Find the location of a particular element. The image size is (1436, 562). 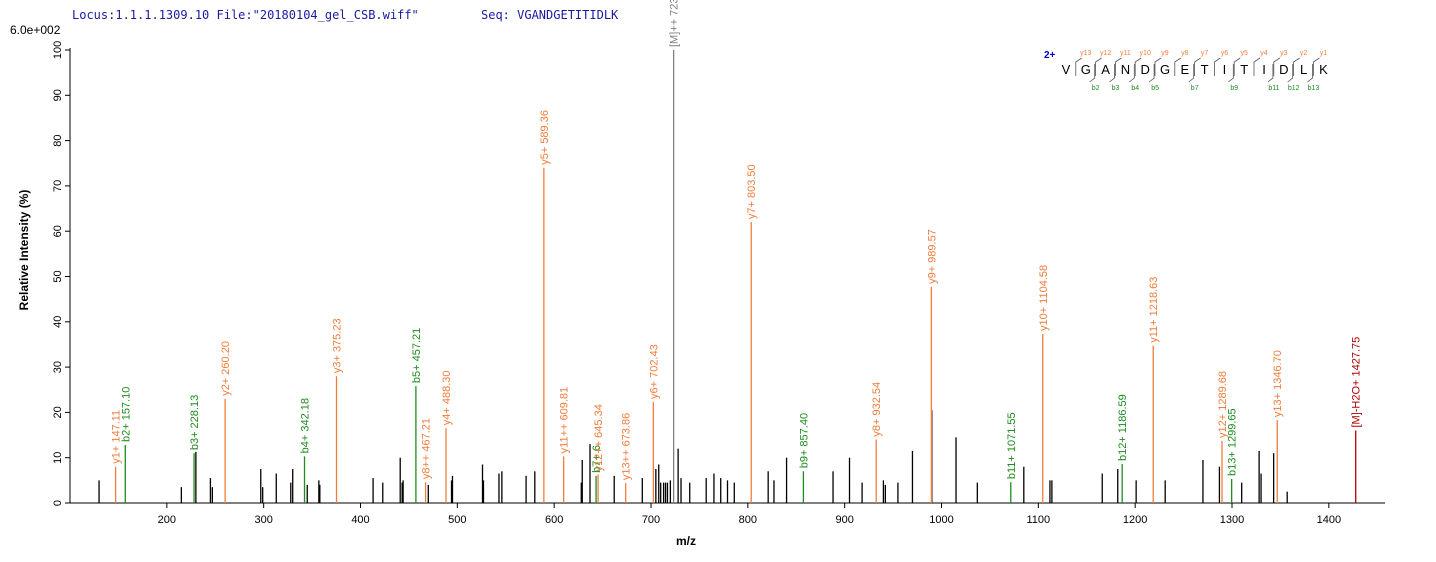

b-ion: b5 is located at coordinates (1155, 88).